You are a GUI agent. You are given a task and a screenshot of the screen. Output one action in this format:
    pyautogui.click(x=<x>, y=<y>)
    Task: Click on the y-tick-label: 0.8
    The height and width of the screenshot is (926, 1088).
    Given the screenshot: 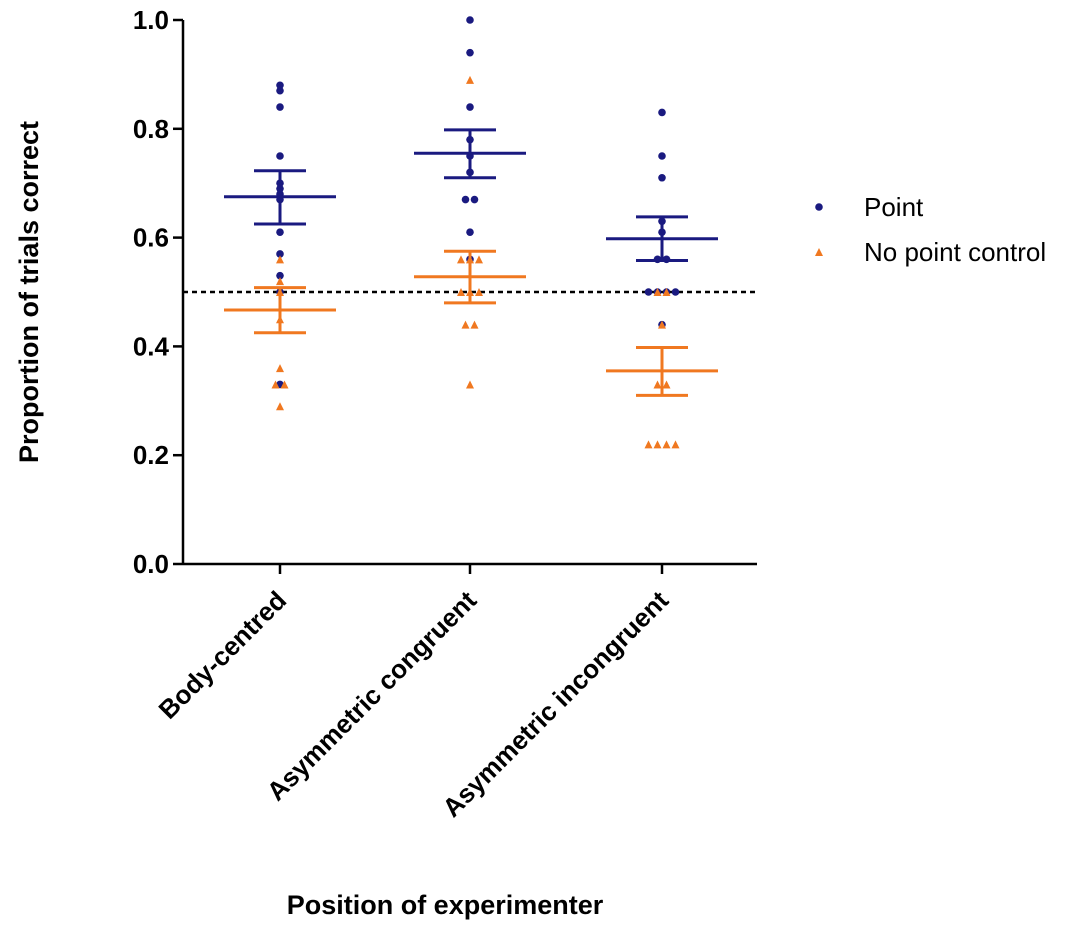 What is the action you would take?
    pyautogui.click(x=151, y=129)
    